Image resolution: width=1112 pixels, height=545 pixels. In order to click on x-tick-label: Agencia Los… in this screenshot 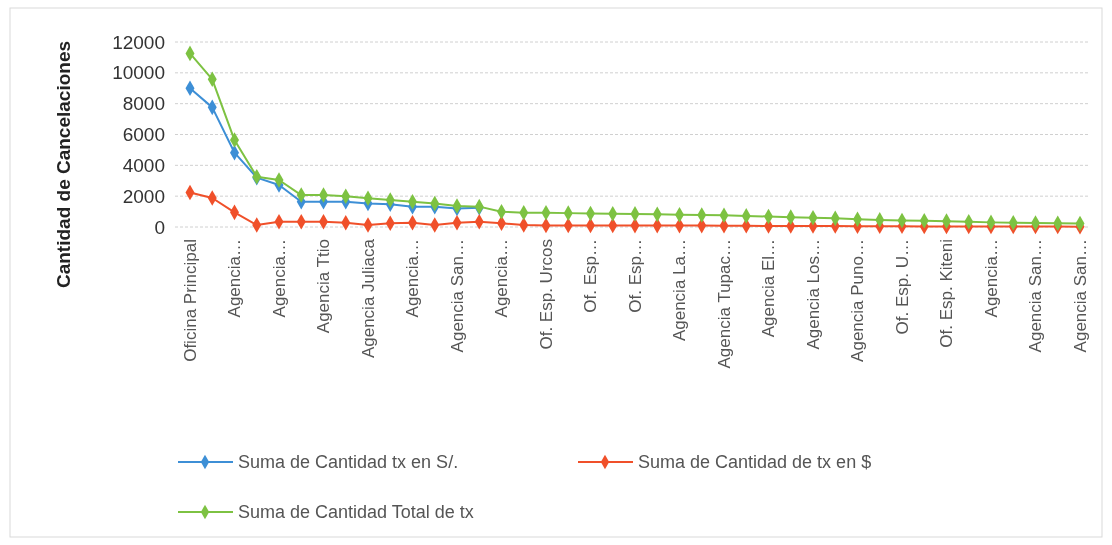, I will do `click(813, 294)`.